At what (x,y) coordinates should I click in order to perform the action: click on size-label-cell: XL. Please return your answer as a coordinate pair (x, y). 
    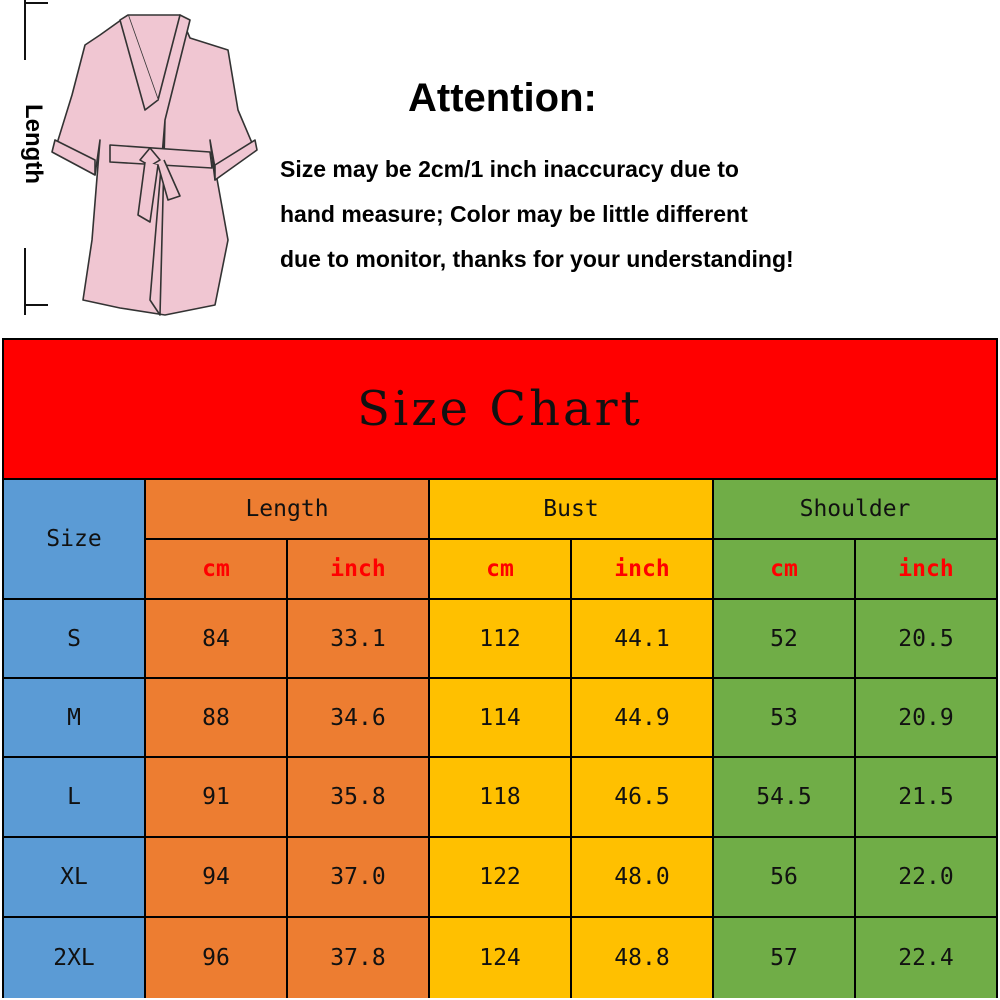
    Looking at the image, I should click on (75, 878).